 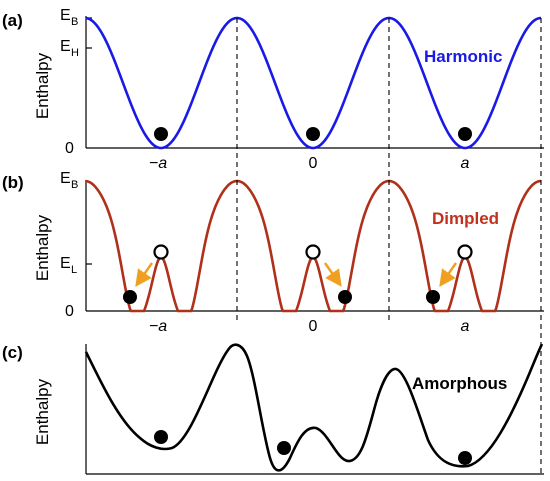 I want to click on level-label-eb-b: E B, so click(x=69, y=180).